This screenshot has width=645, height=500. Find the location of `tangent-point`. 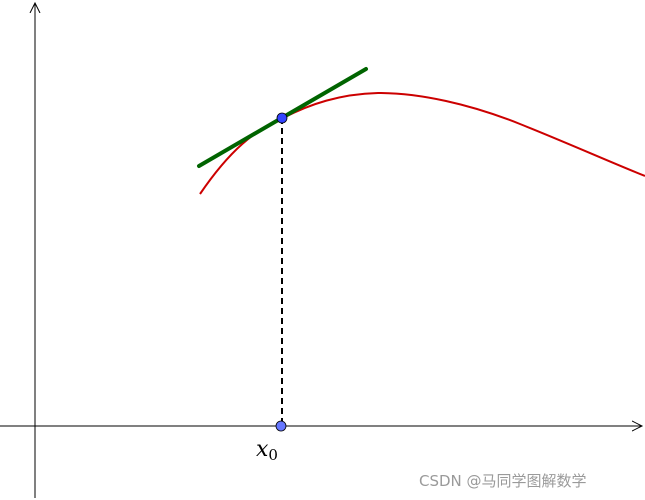

tangent-point is located at coordinates (282, 118).